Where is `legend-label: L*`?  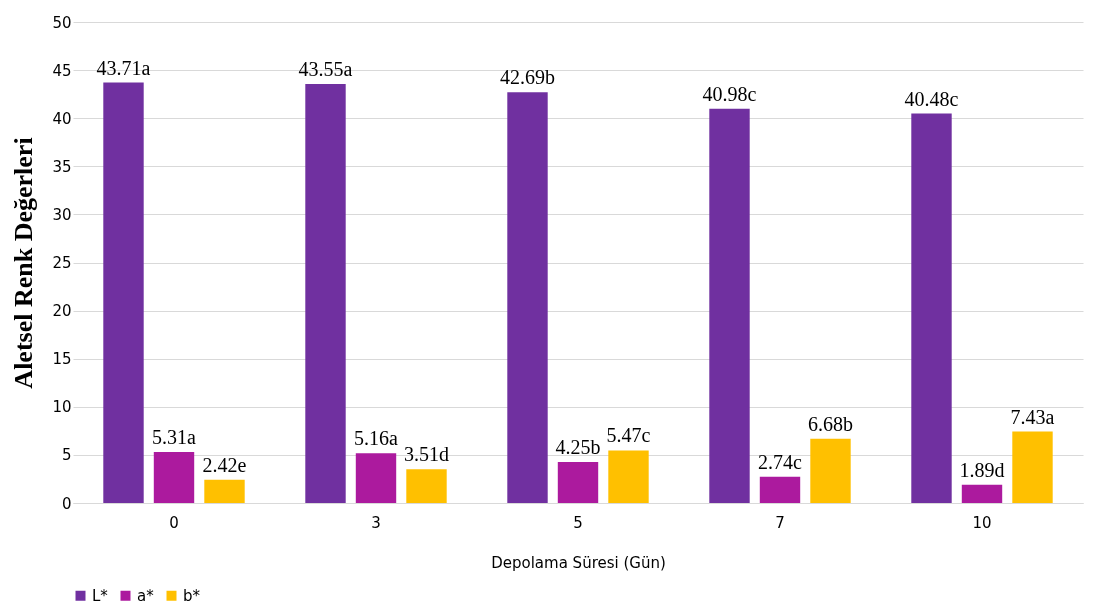 legend-label: L* is located at coordinates (100, 595).